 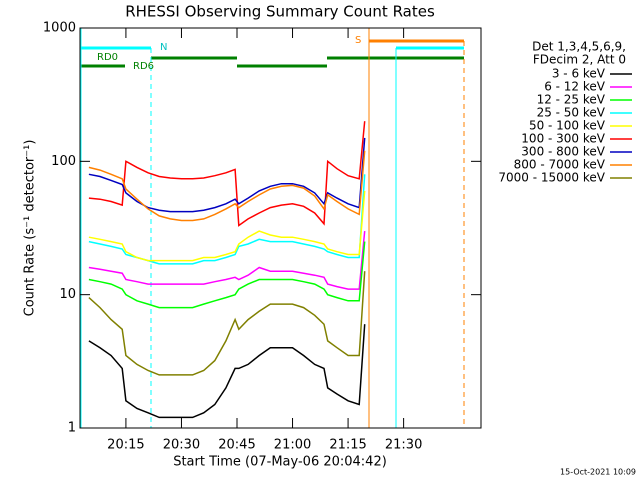 I want to click on y-axis-label: Count Rate (s⁻¹ detector⁻¹), so click(x=30, y=228).